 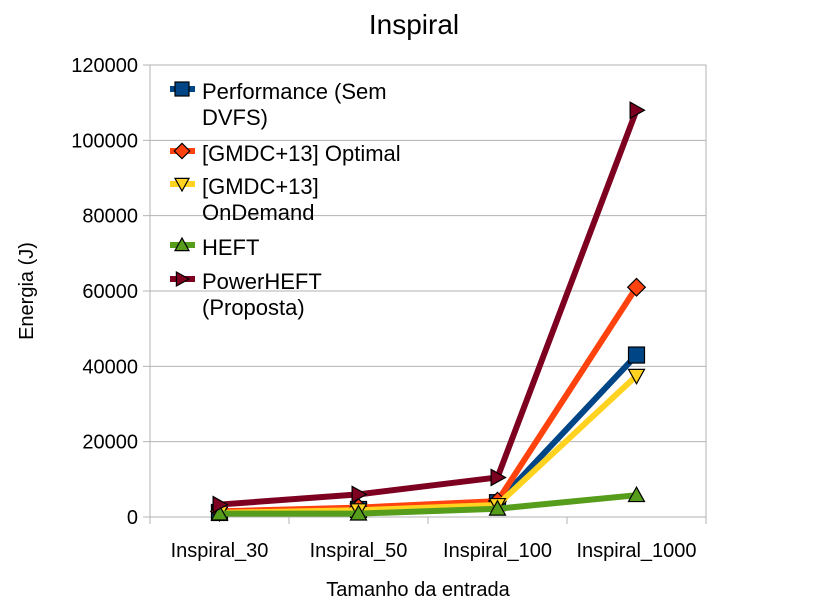 What do you see at coordinates (294, 91) in the screenshot?
I see `legend-label: Performance (Sem` at bounding box center [294, 91].